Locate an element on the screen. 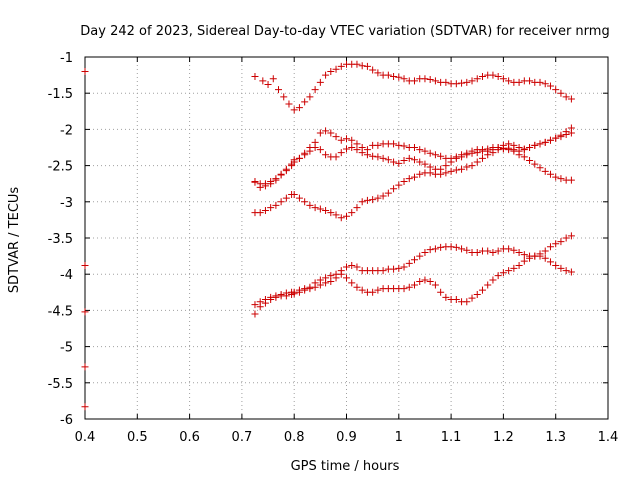 This screenshot has height=480, width=640. series-track-b is located at coordinates (413, 157).